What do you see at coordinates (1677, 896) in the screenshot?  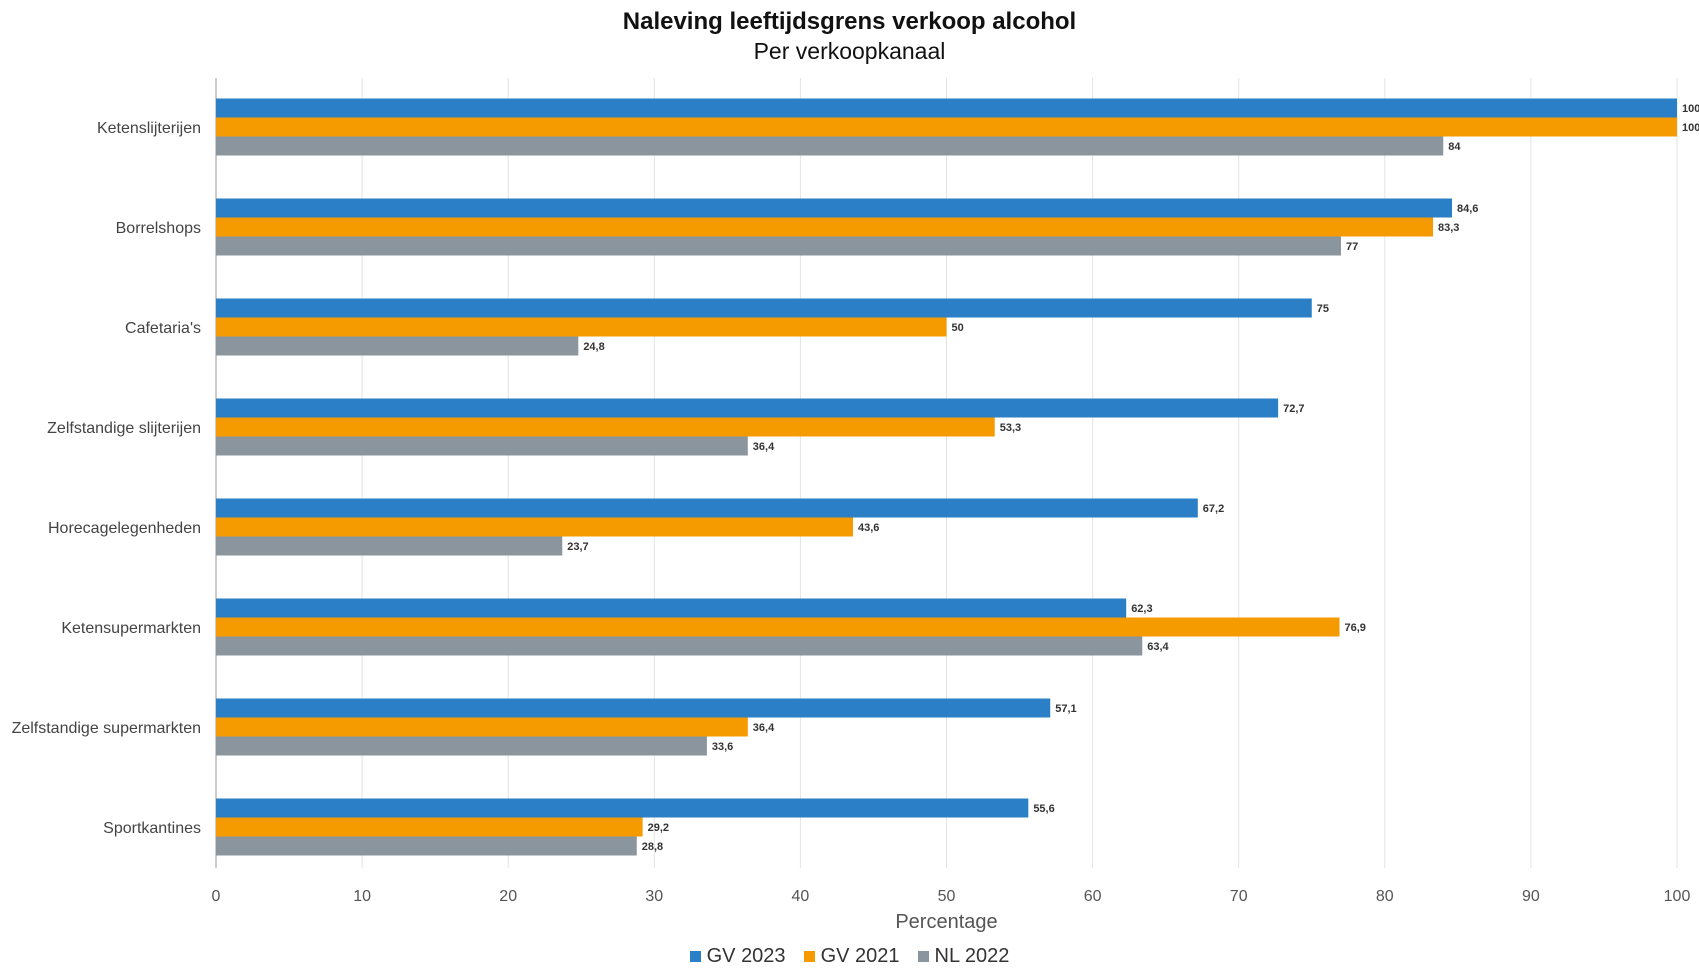 I see `x-tick-label: 100` at bounding box center [1677, 896].